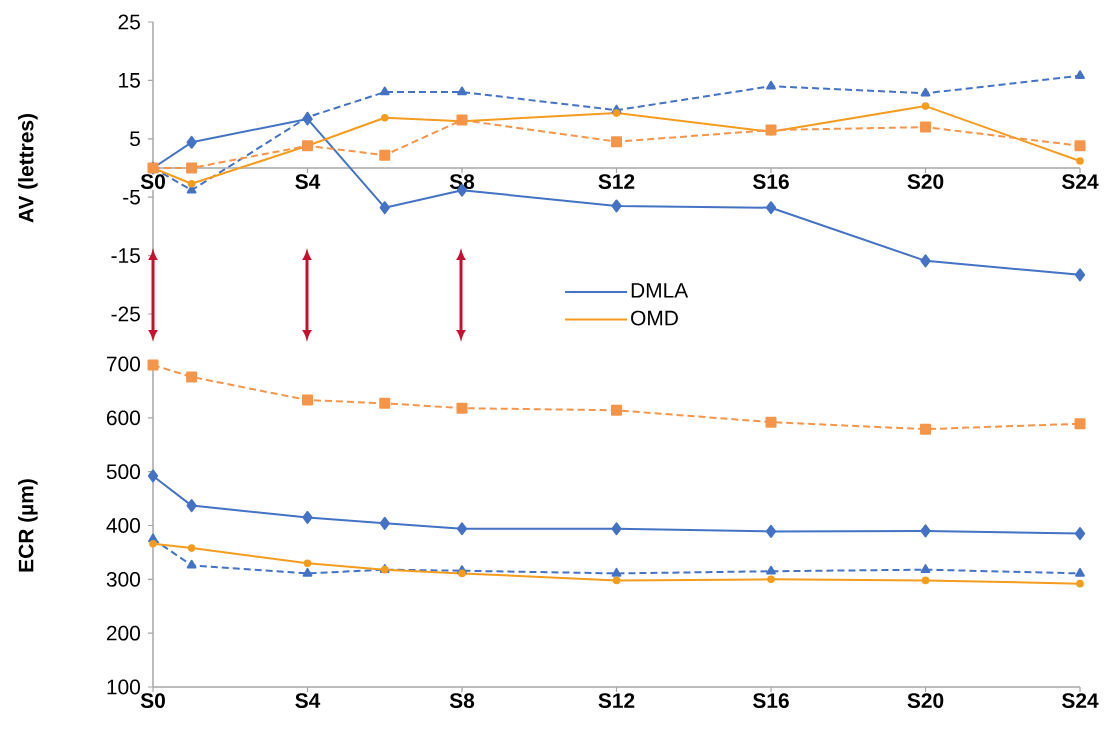  What do you see at coordinates (131, 197) in the screenshot?
I see `y-tick-label: -5` at bounding box center [131, 197].